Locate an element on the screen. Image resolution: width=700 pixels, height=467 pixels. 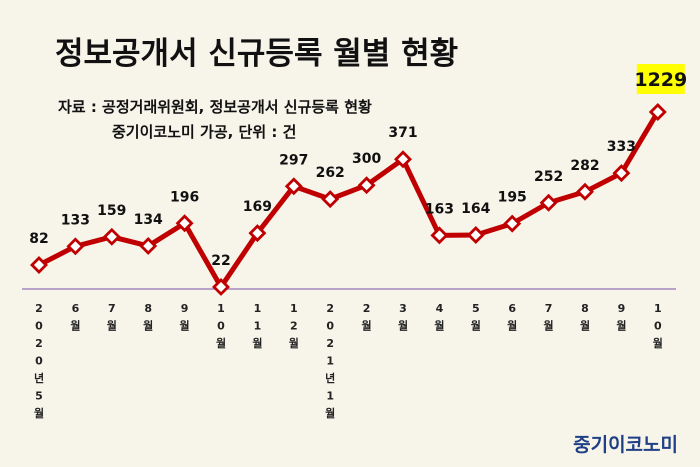
data-label: 22 is located at coordinates (220, 261).